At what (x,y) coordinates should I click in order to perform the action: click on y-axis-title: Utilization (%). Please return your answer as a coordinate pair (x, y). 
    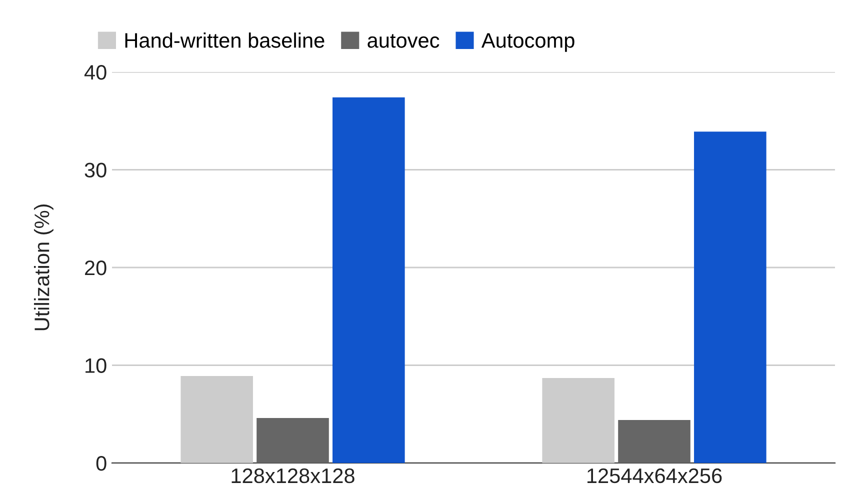
    Looking at the image, I should click on (44, 267).